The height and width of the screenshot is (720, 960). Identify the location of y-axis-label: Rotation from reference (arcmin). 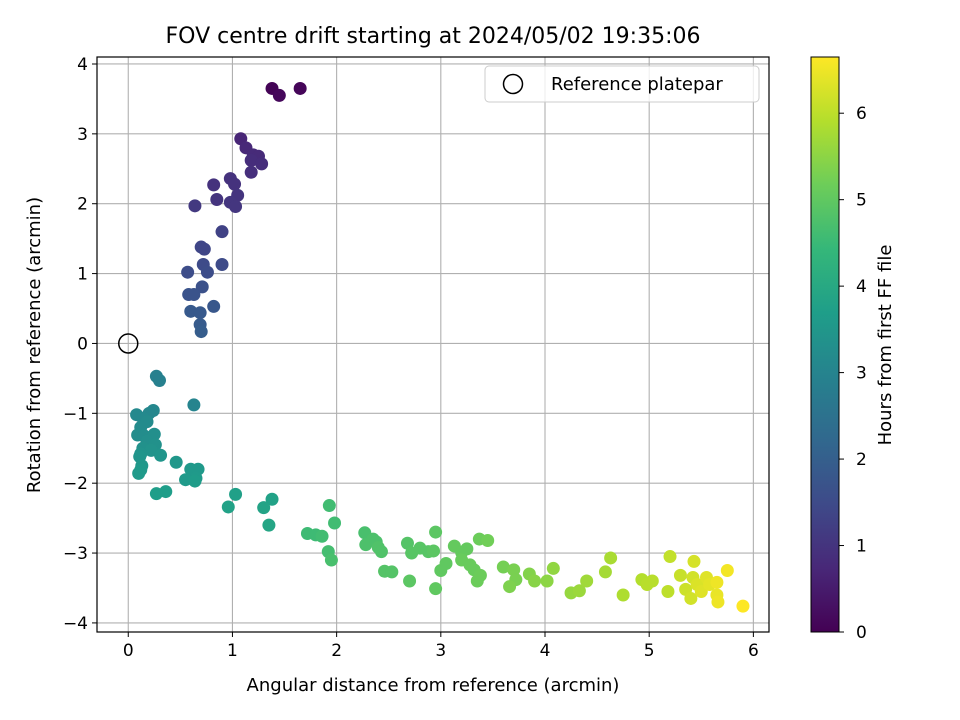
(34, 345).